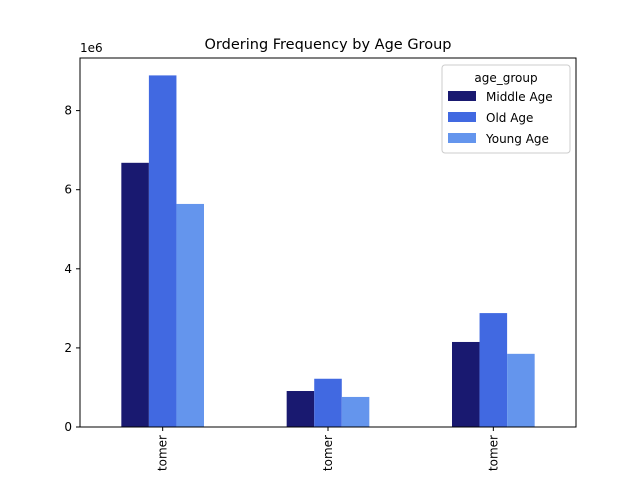 The width and height of the screenshot is (640, 480). I want to click on y-axis-ticks: 0 2 4 6 8, so click(72, 269).